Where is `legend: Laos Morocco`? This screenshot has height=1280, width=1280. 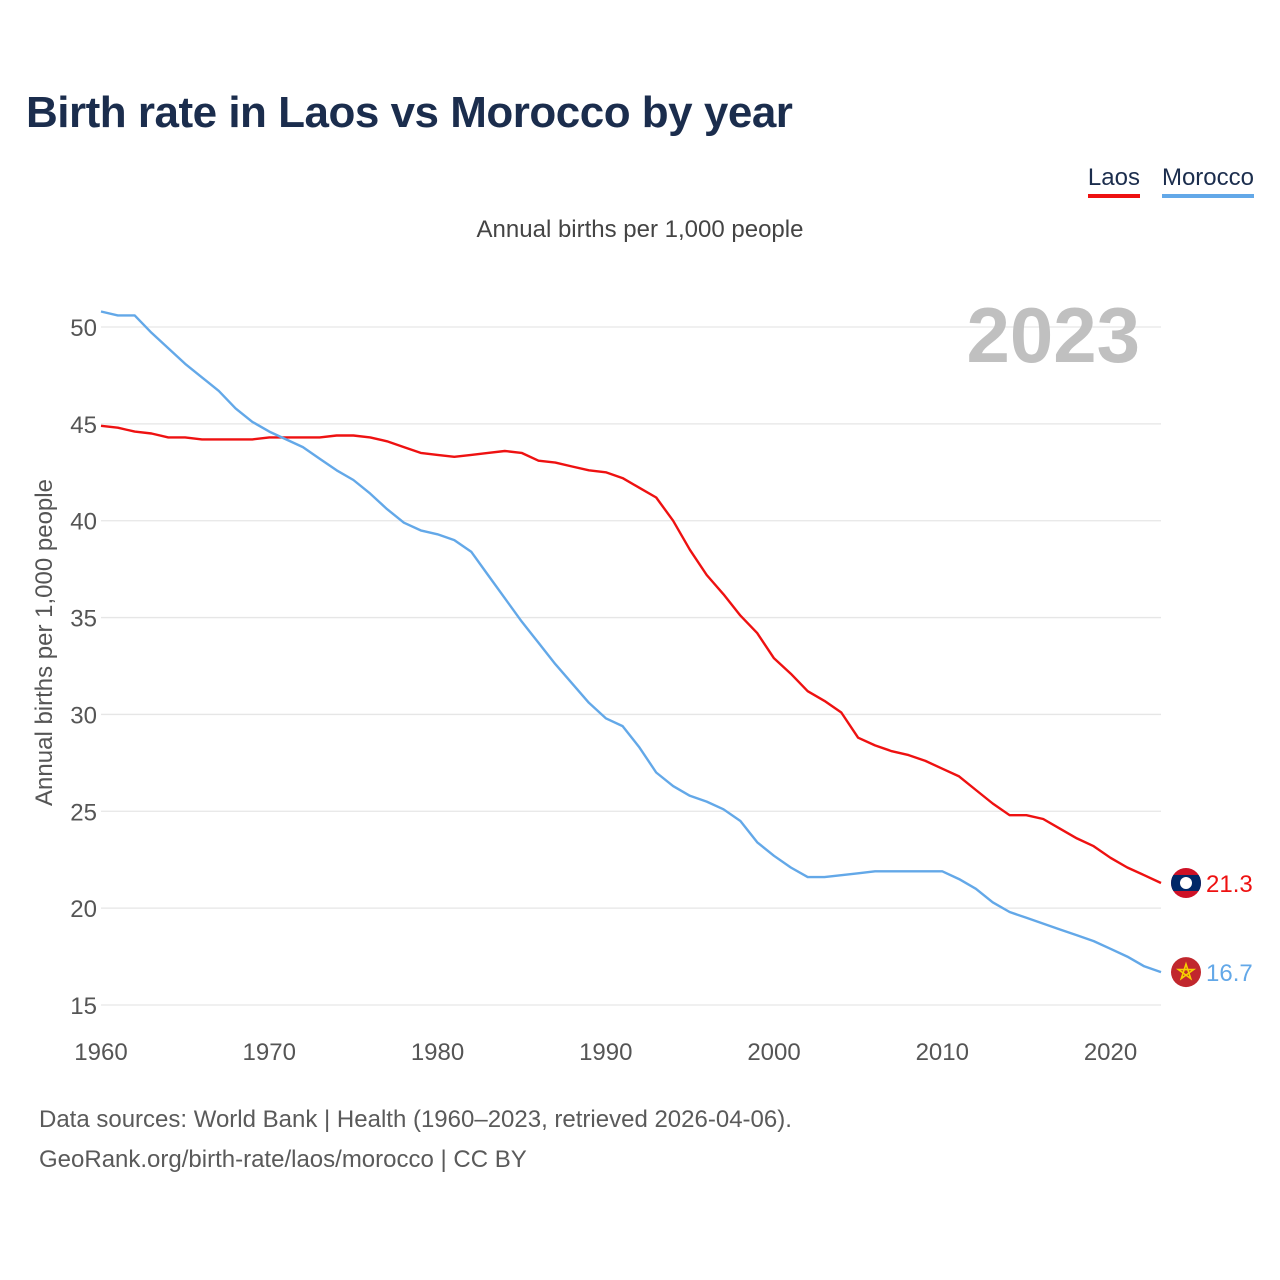 legend: Laos Morocco is located at coordinates (1170, 181).